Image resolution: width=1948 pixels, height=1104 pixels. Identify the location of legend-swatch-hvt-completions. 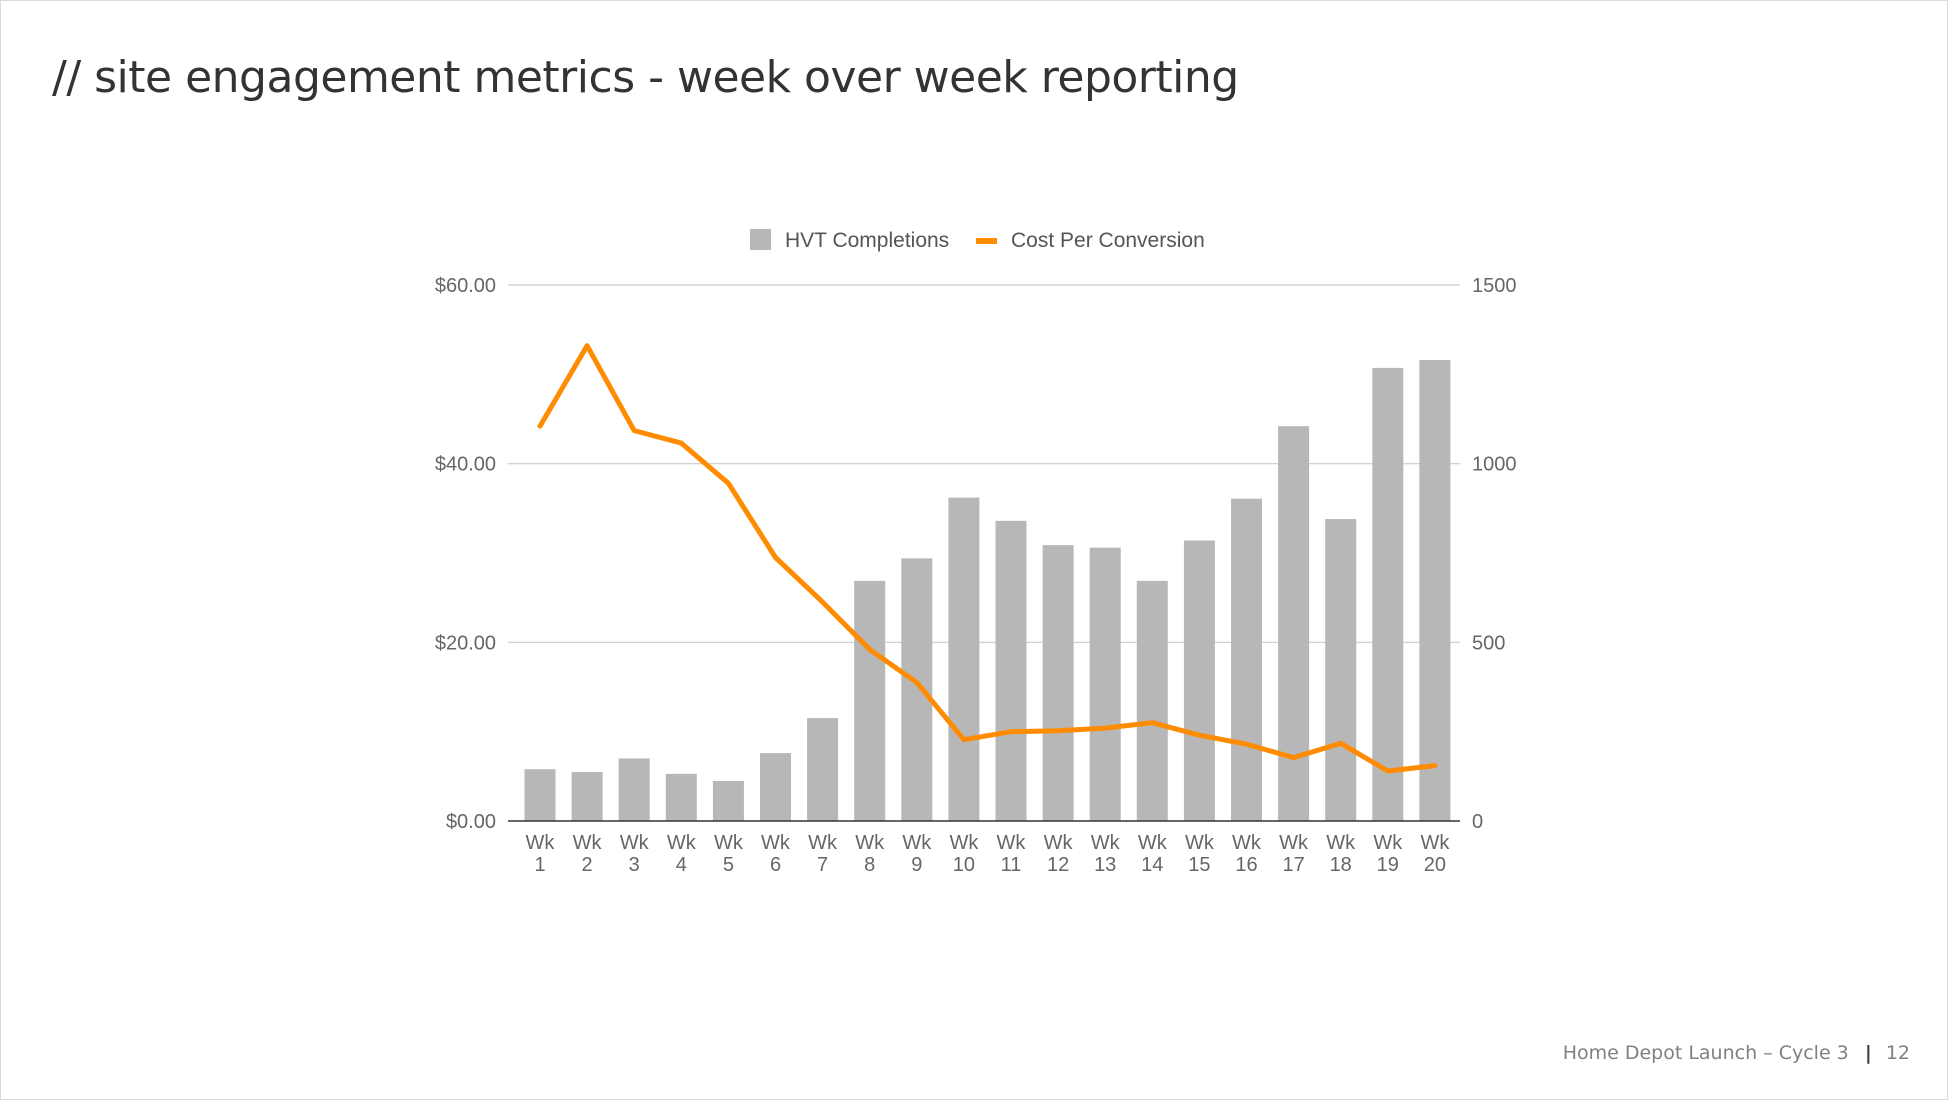
(760, 239).